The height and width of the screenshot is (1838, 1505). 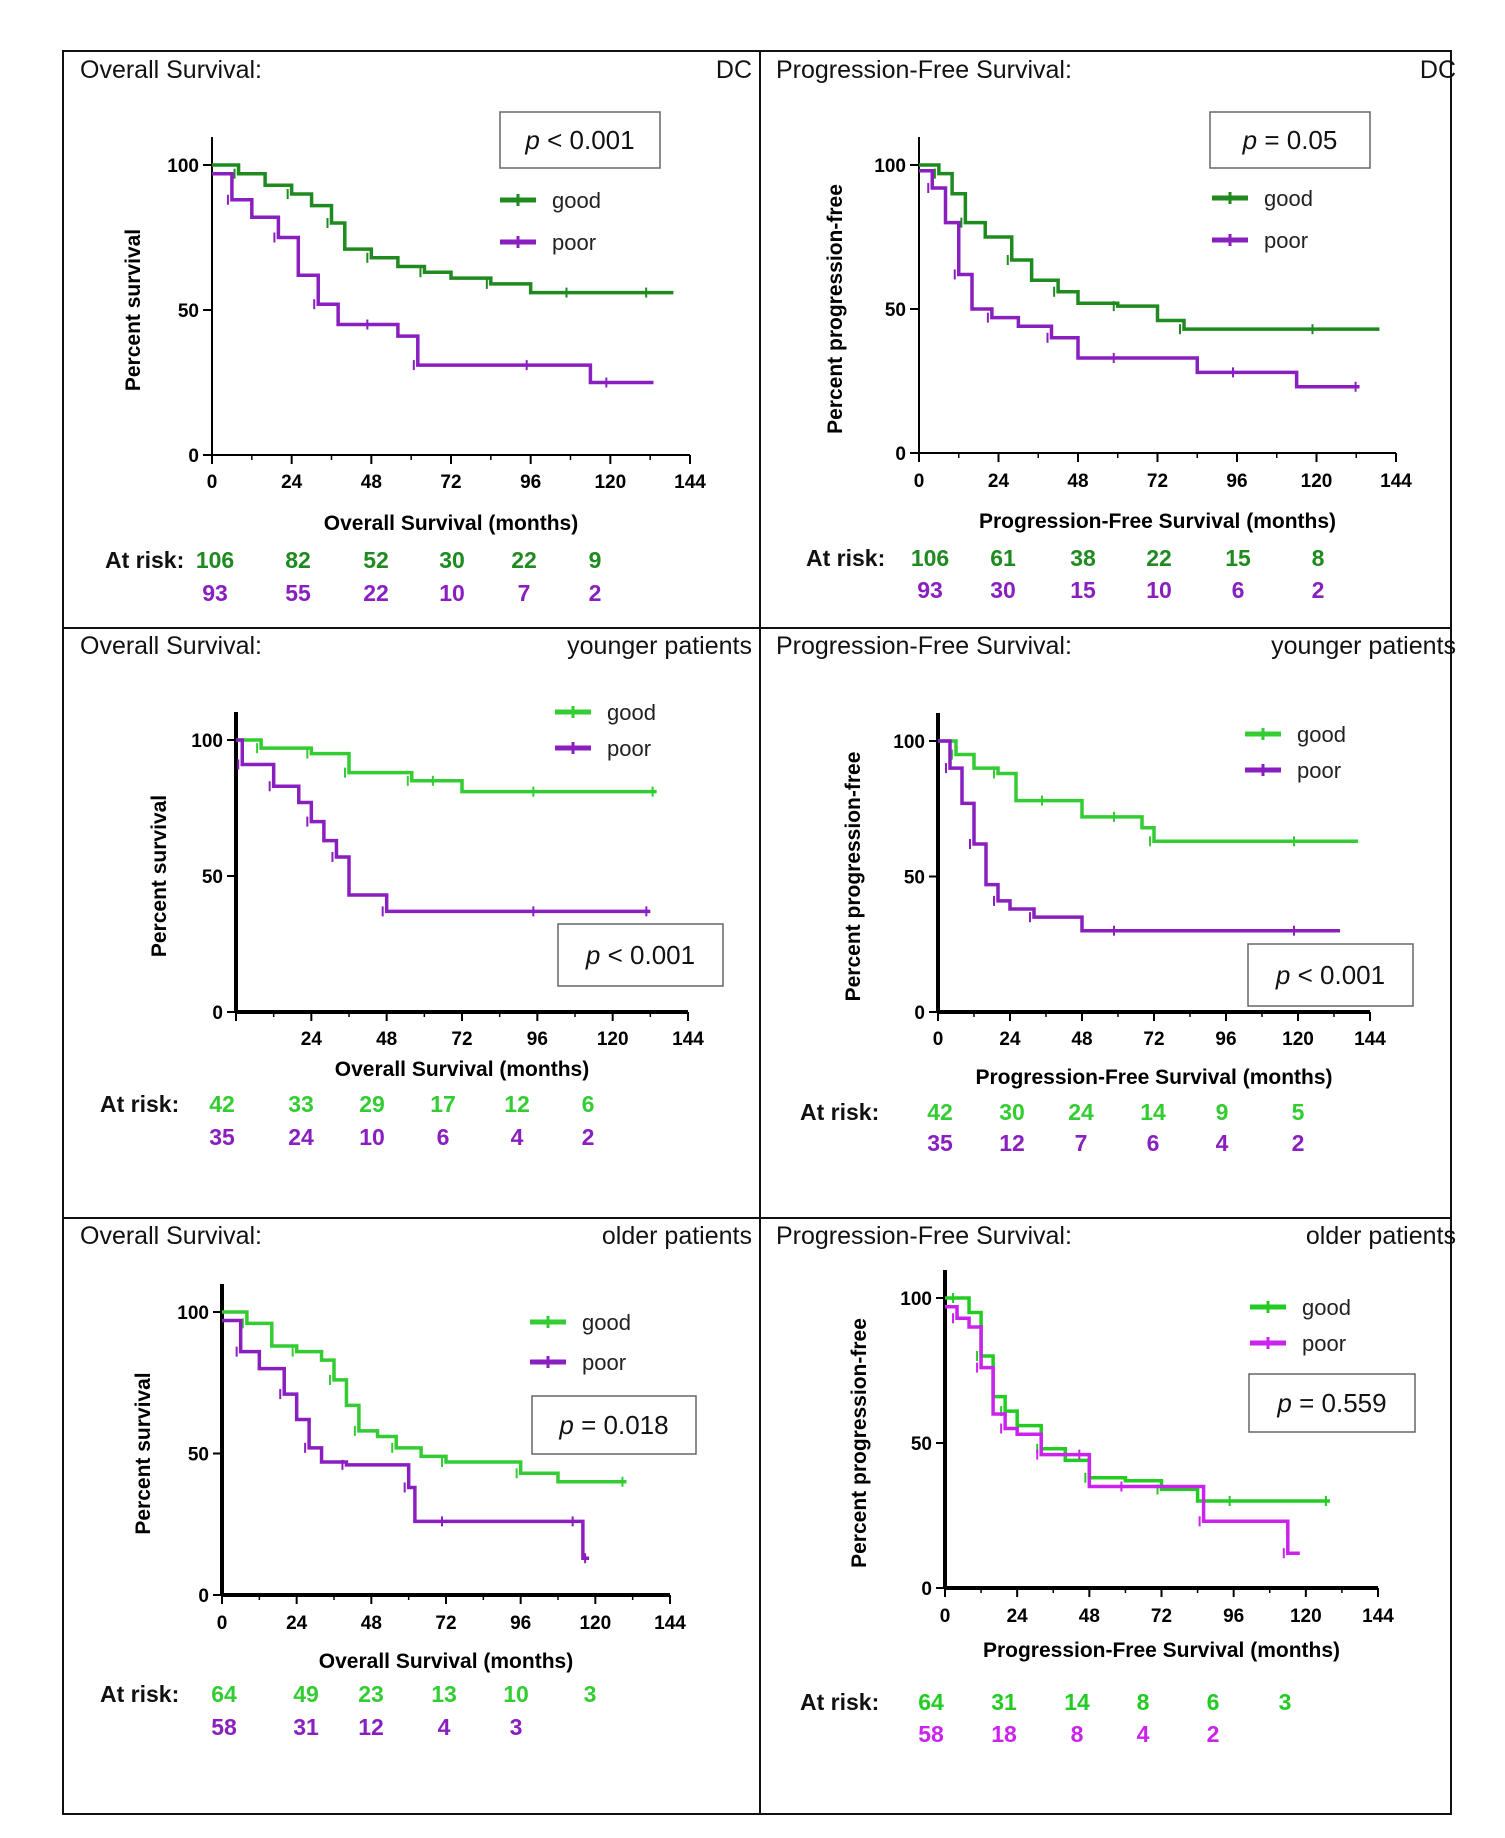 What do you see at coordinates (1081, 1112) in the screenshot?
I see `at-risk-count-good: 24` at bounding box center [1081, 1112].